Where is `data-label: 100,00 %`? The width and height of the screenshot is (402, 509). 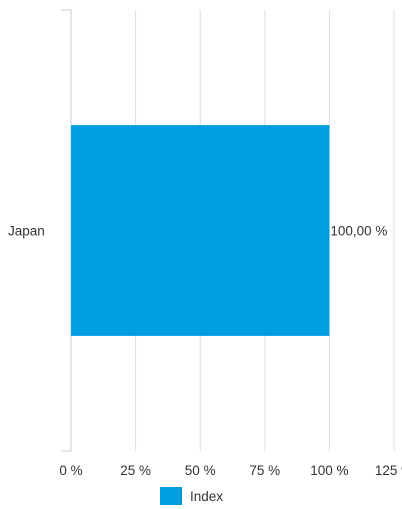
data-label: 100,00 % is located at coordinates (358, 231).